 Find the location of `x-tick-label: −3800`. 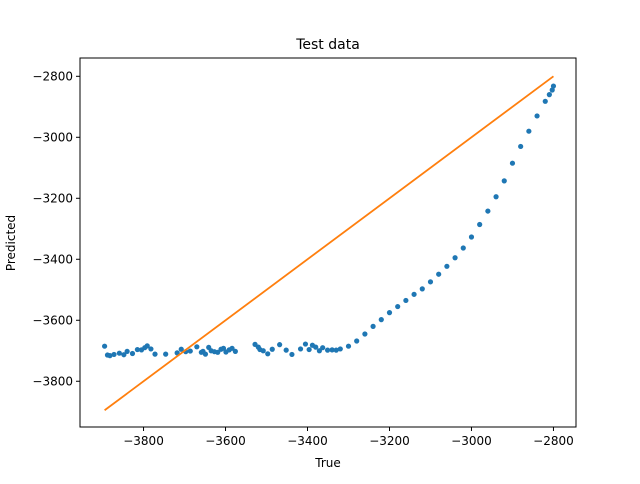

x-tick-label: −3800 is located at coordinates (143, 441).